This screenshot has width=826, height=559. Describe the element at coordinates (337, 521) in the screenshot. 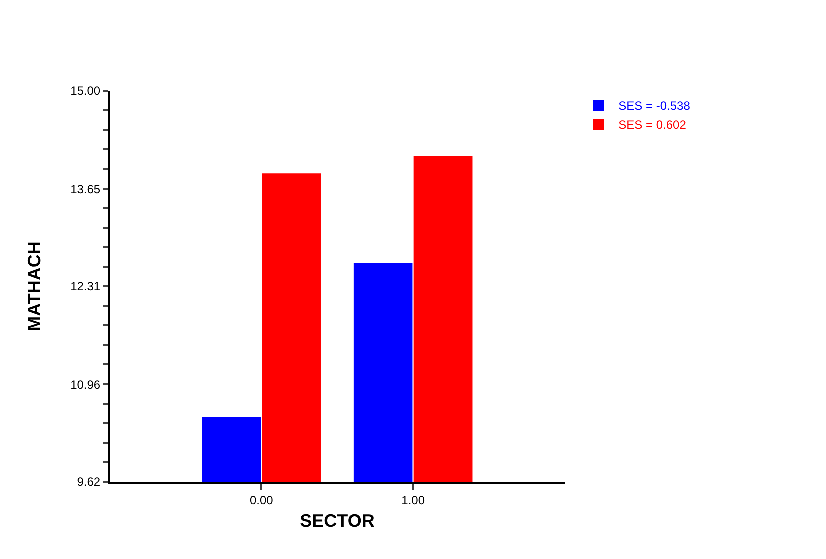

I see `x-axis-title: SECTOR` at that location.